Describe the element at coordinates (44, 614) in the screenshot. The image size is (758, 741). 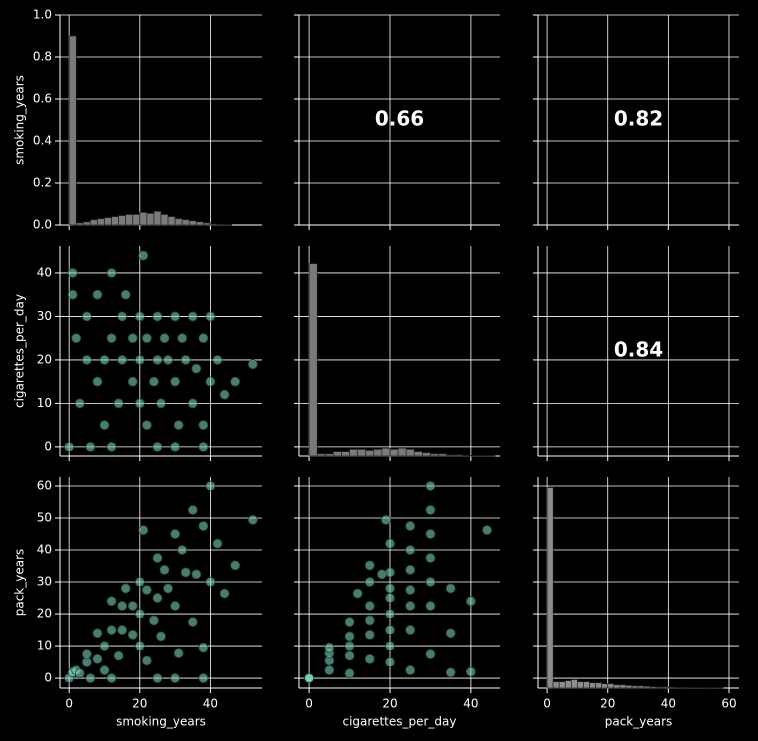
I see `y-tick-label: 20` at that location.